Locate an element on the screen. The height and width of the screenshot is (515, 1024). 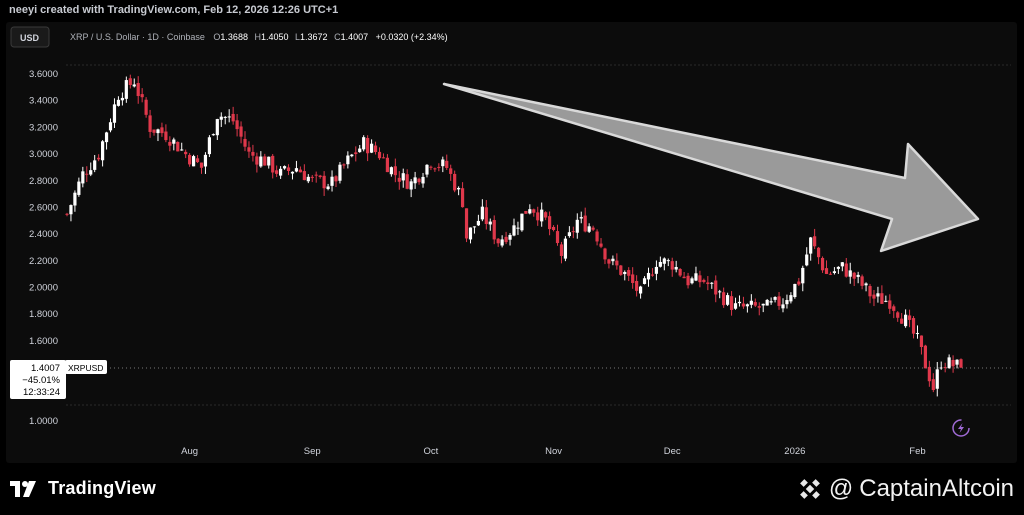
at-symbol: @ is located at coordinates (841, 488).